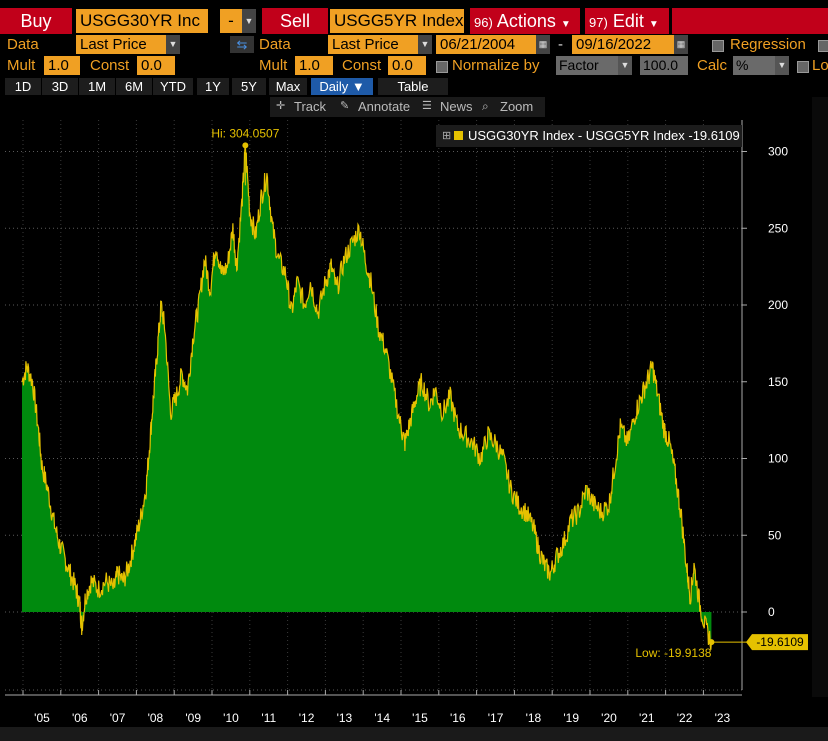 This screenshot has width=828, height=741. I want to click on x-tick-label: '13, so click(345, 718).